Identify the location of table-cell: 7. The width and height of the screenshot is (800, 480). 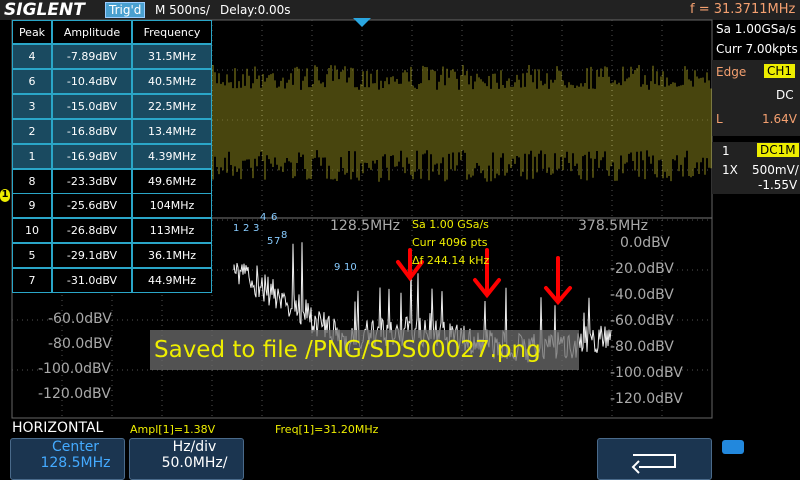
(32, 281).